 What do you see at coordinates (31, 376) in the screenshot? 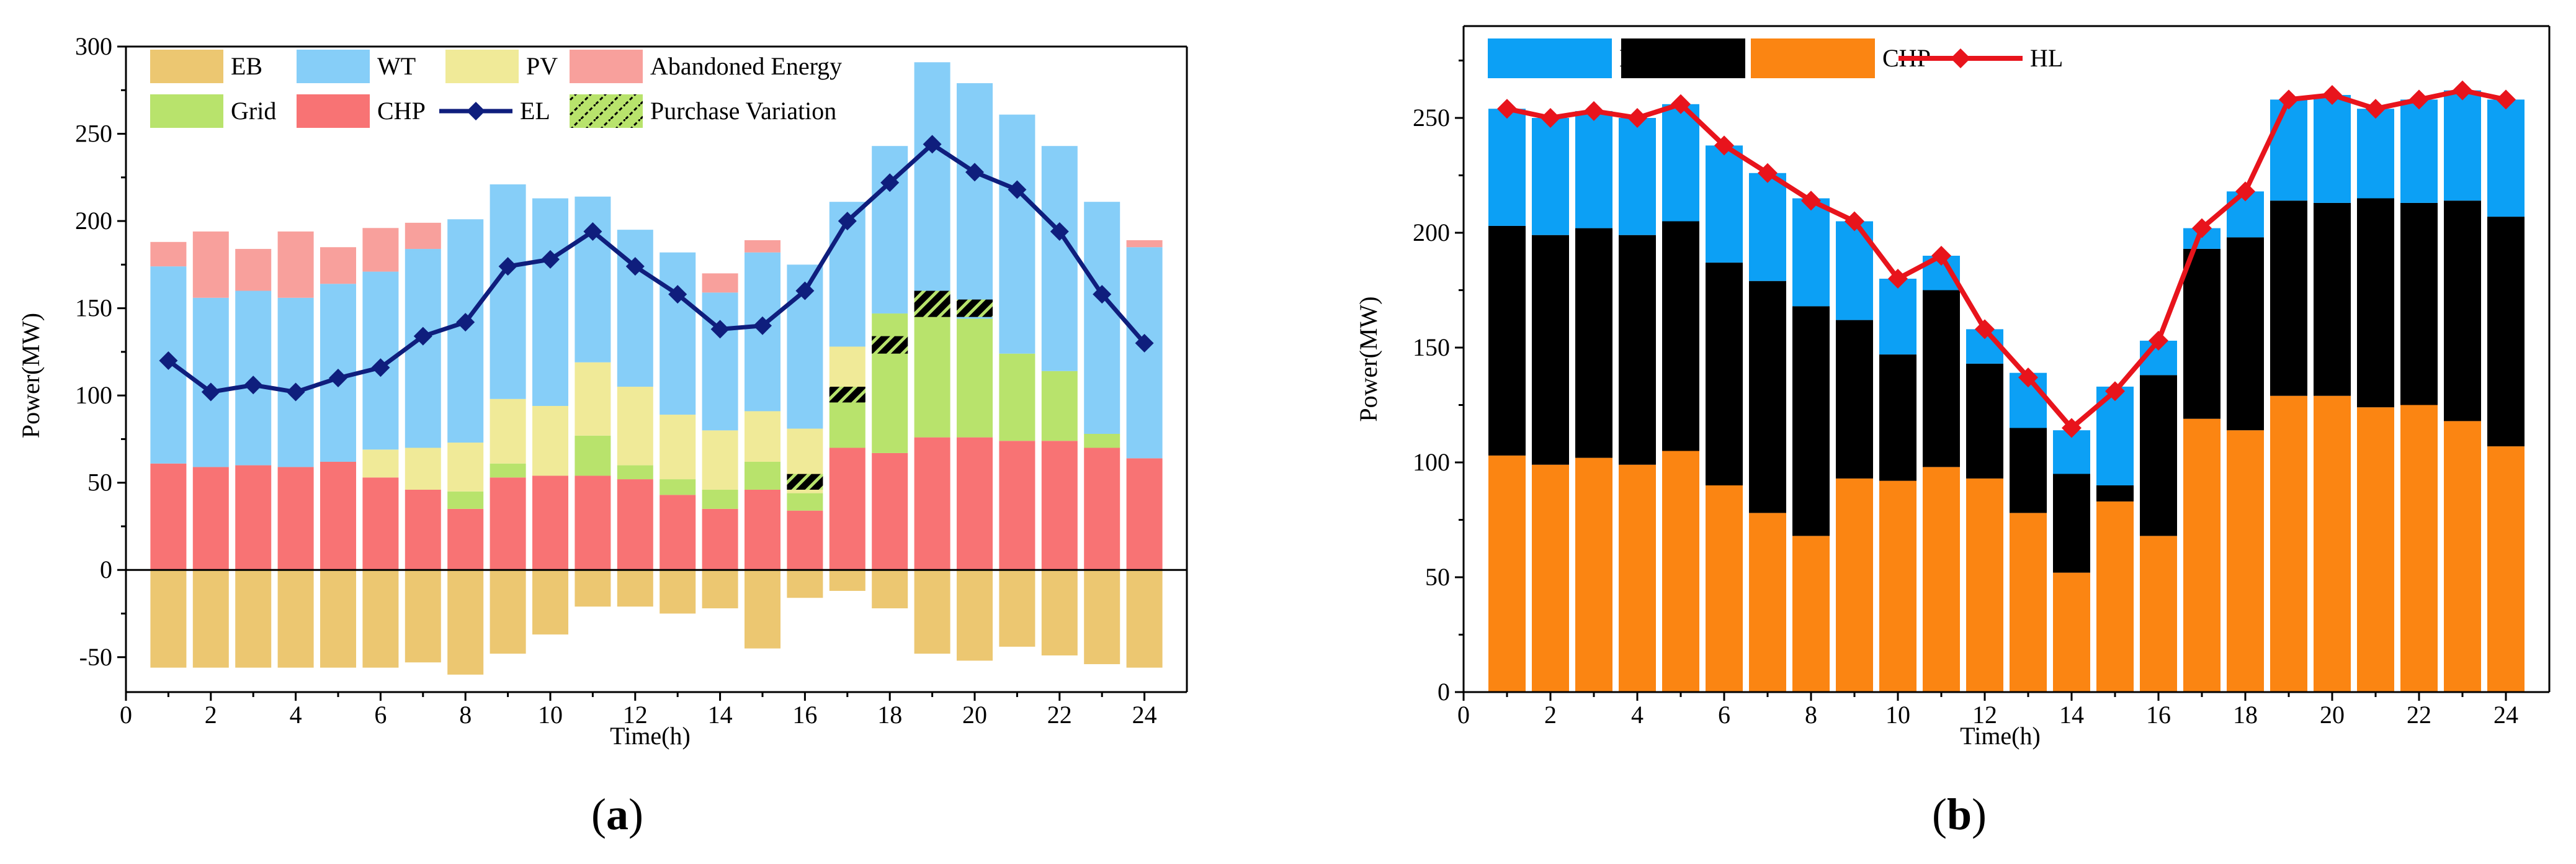
I see `y-axis-label: Power(MW)` at bounding box center [31, 376].